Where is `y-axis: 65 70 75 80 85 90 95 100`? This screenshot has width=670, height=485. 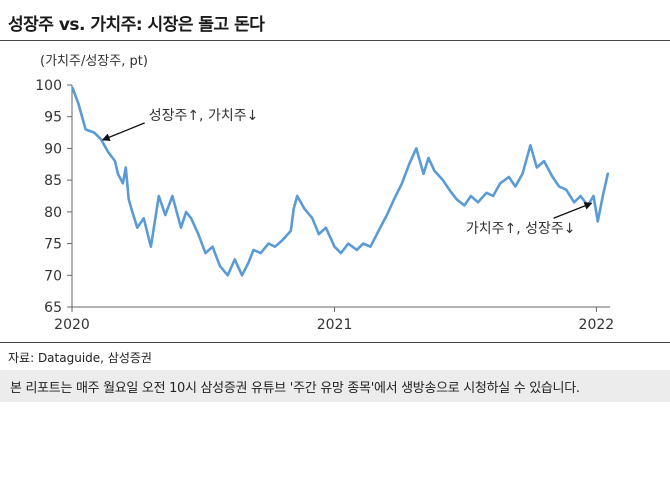 y-axis: 65 70 75 80 85 90 95 100 is located at coordinates (54, 197).